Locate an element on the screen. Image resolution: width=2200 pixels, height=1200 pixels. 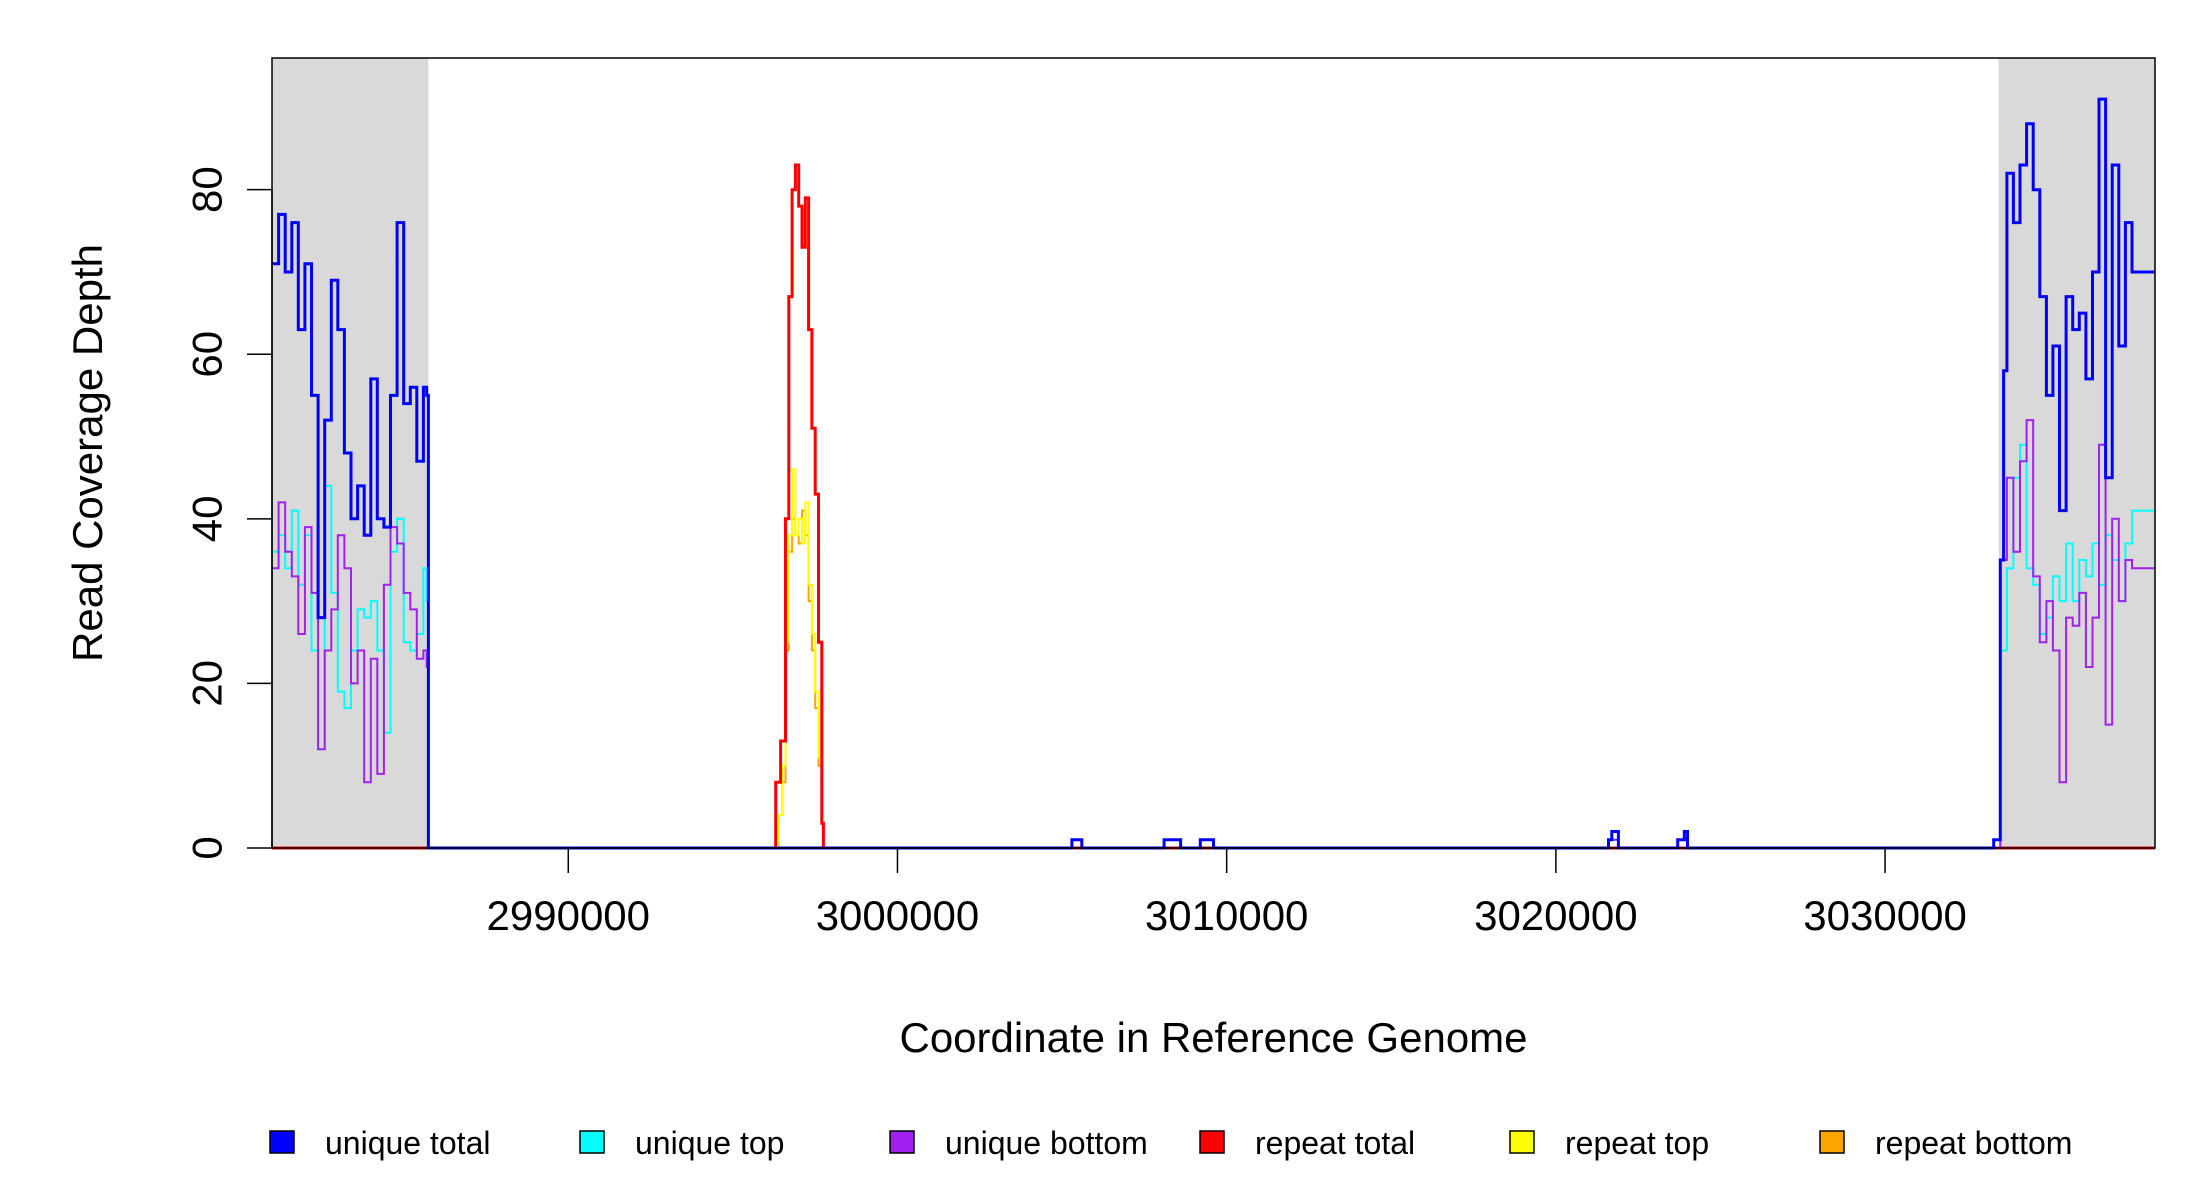
legend-item: unique bottom is located at coordinates (1018, 1143).